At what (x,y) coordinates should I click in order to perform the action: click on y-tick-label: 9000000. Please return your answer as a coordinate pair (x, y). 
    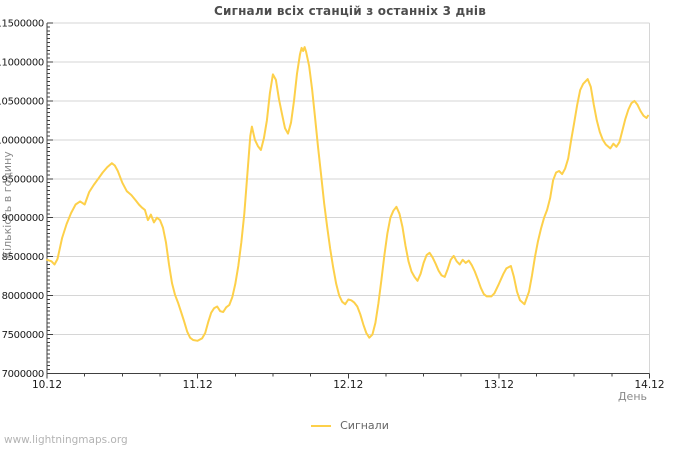
    Looking at the image, I should click on (23, 218).